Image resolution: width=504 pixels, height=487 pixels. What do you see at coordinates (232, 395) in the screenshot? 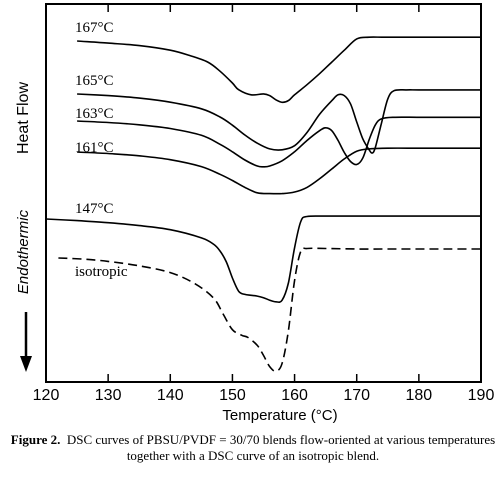
I see `x-tick-label: 150` at bounding box center [232, 395].